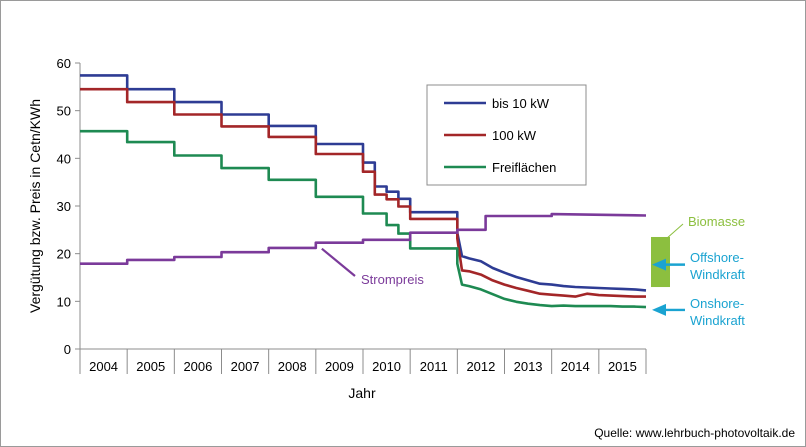  I want to click on legend-label: bis 10 kW, so click(521, 103).